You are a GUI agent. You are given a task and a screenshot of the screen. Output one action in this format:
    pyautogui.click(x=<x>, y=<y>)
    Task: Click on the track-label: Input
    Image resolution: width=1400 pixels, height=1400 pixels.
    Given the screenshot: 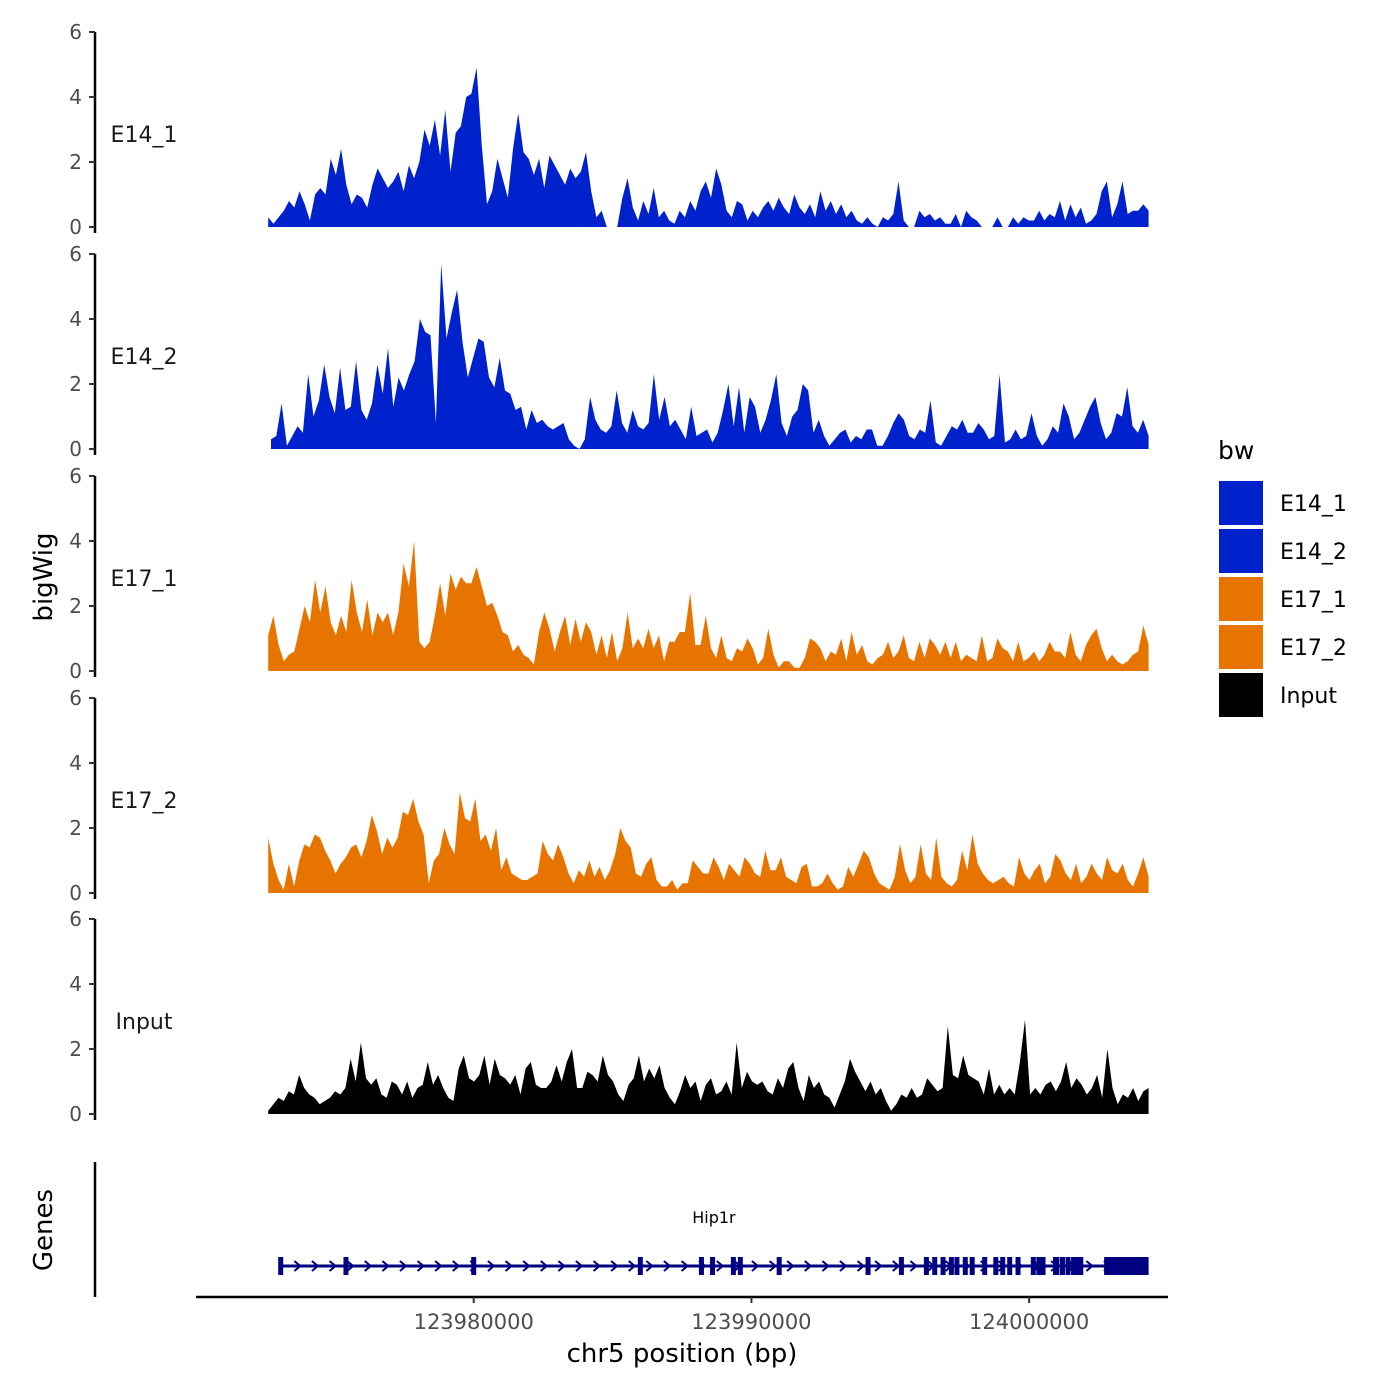 What is the action you would take?
    pyautogui.click(x=144, y=1022)
    